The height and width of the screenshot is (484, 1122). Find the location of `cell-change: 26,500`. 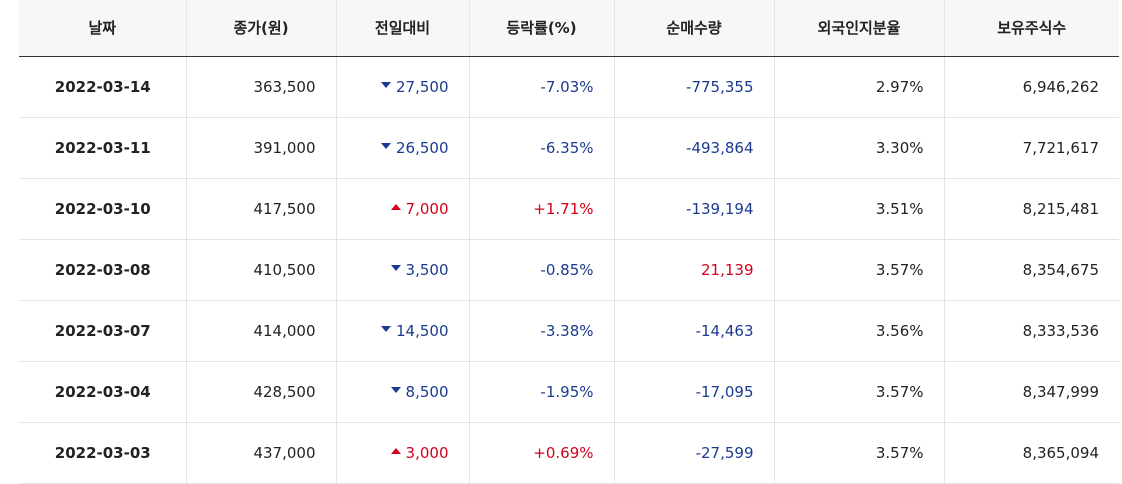

cell-change: 26,500 is located at coordinates (402, 148).